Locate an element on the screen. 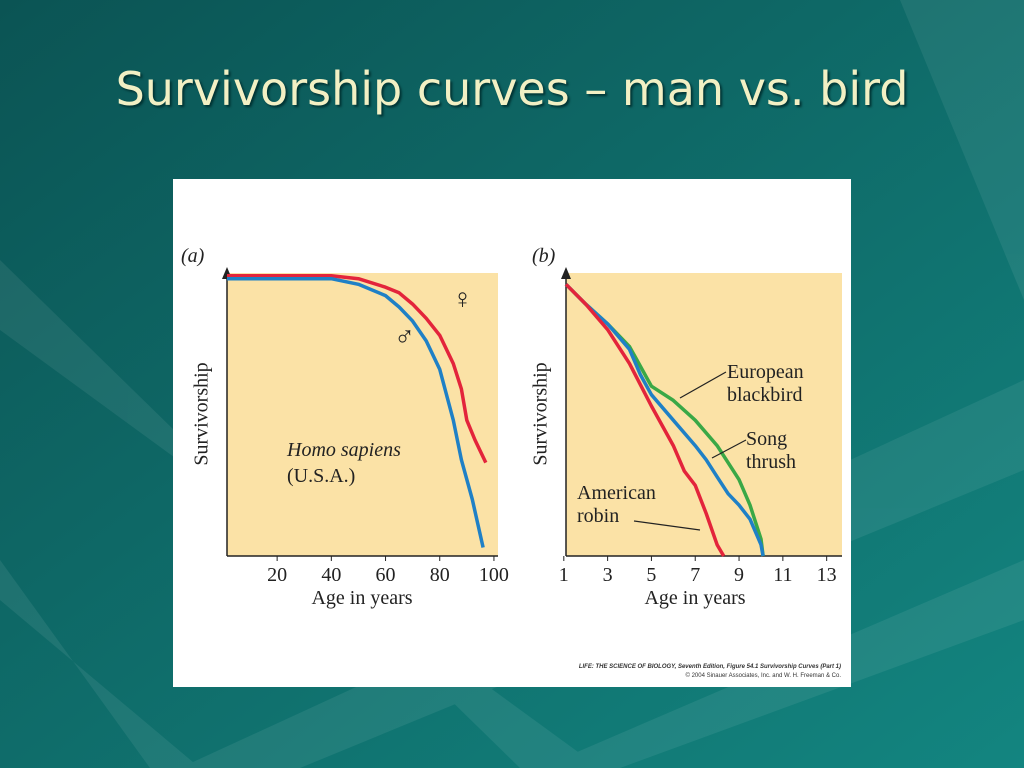  annotation: Homo sapiens is located at coordinates (343, 450).